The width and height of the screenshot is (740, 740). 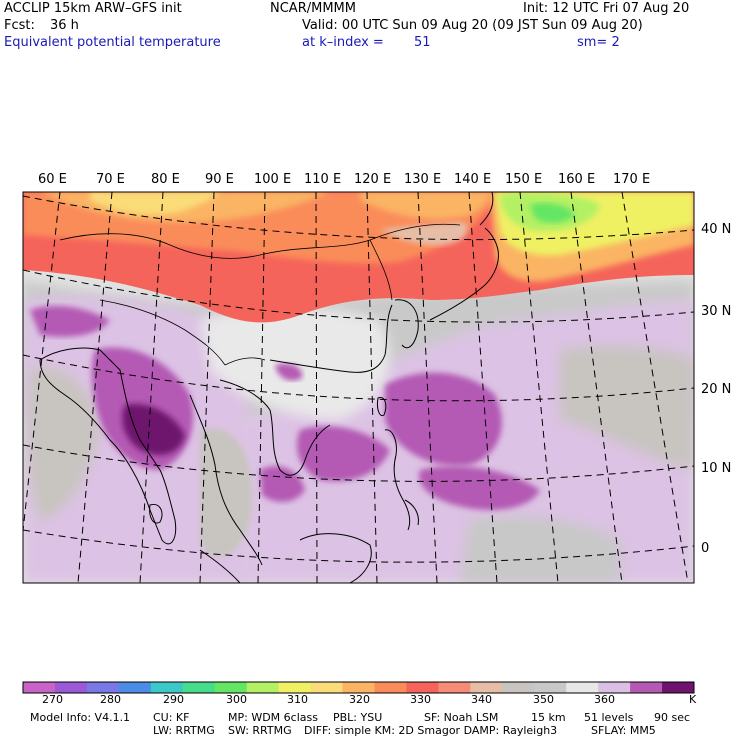 I want to click on level-value: 51, so click(x=422, y=42).